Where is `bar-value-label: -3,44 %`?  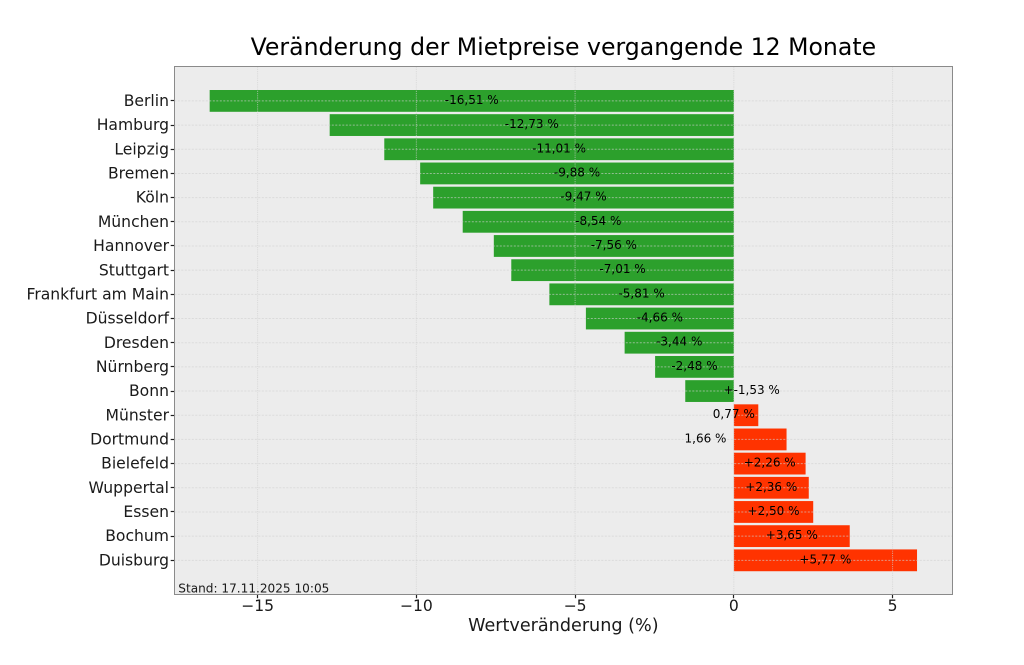 bar-value-label: -3,44 % is located at coordinates (679, 342).